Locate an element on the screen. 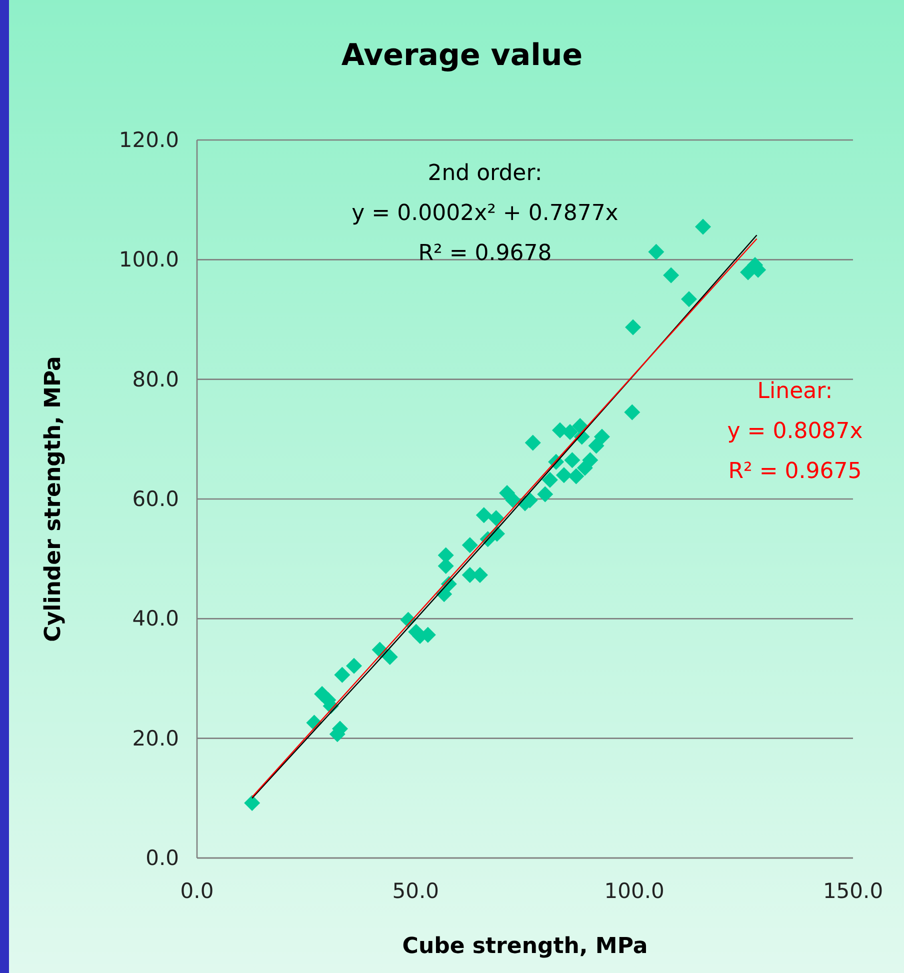 This screenshot has height=973, width=904. y-tick-label: 100.0 is located at coordinates (148, 260).